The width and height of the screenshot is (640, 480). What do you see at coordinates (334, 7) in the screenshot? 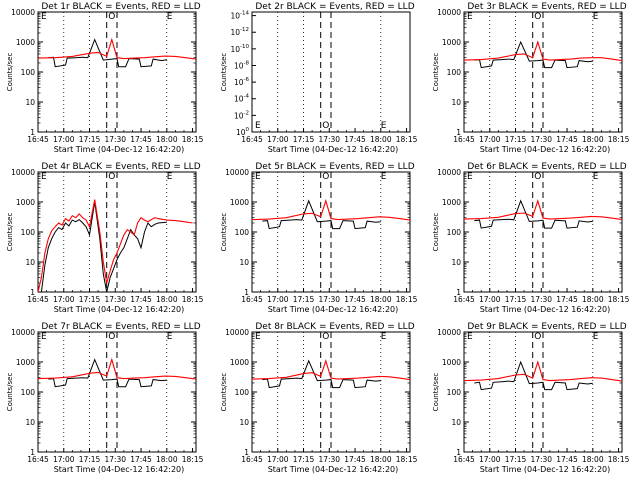
I see `panel-title: Det 2r BLACK = Events, RED = LLD` at bounding box center [334, 7].